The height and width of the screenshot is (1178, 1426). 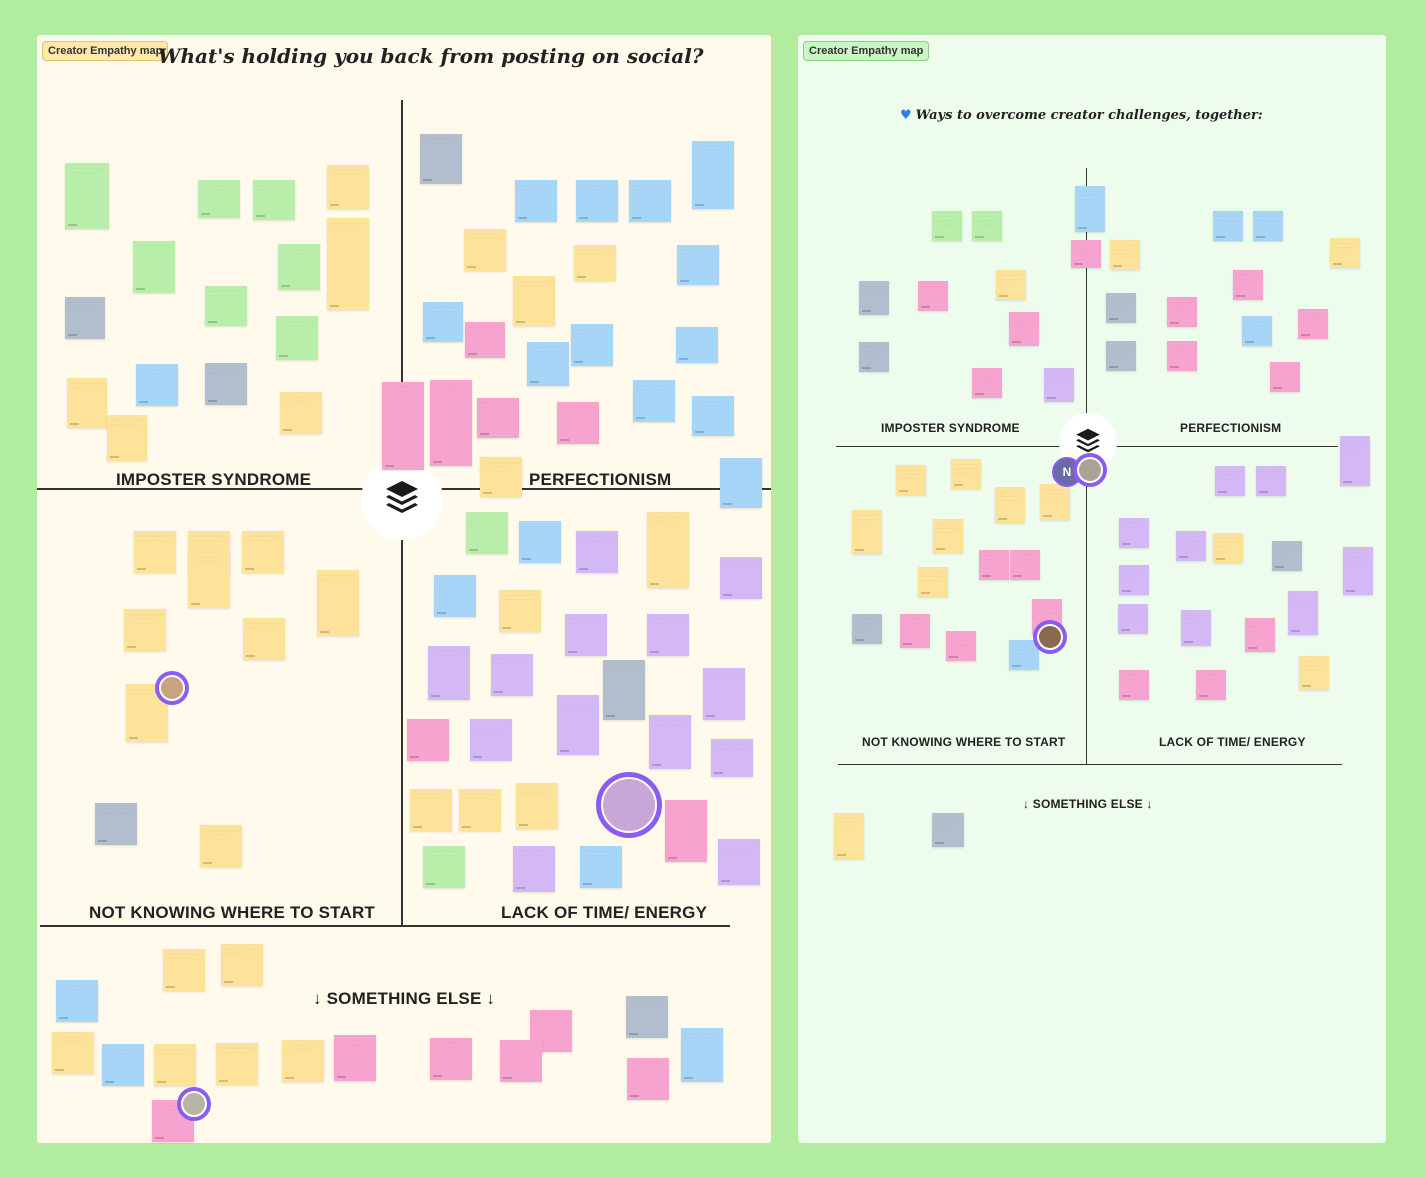 What do you see at coordinates (629, 805) in the screenshot?
I see `collaborator-avatar-group` at bounding box center [629, 805].